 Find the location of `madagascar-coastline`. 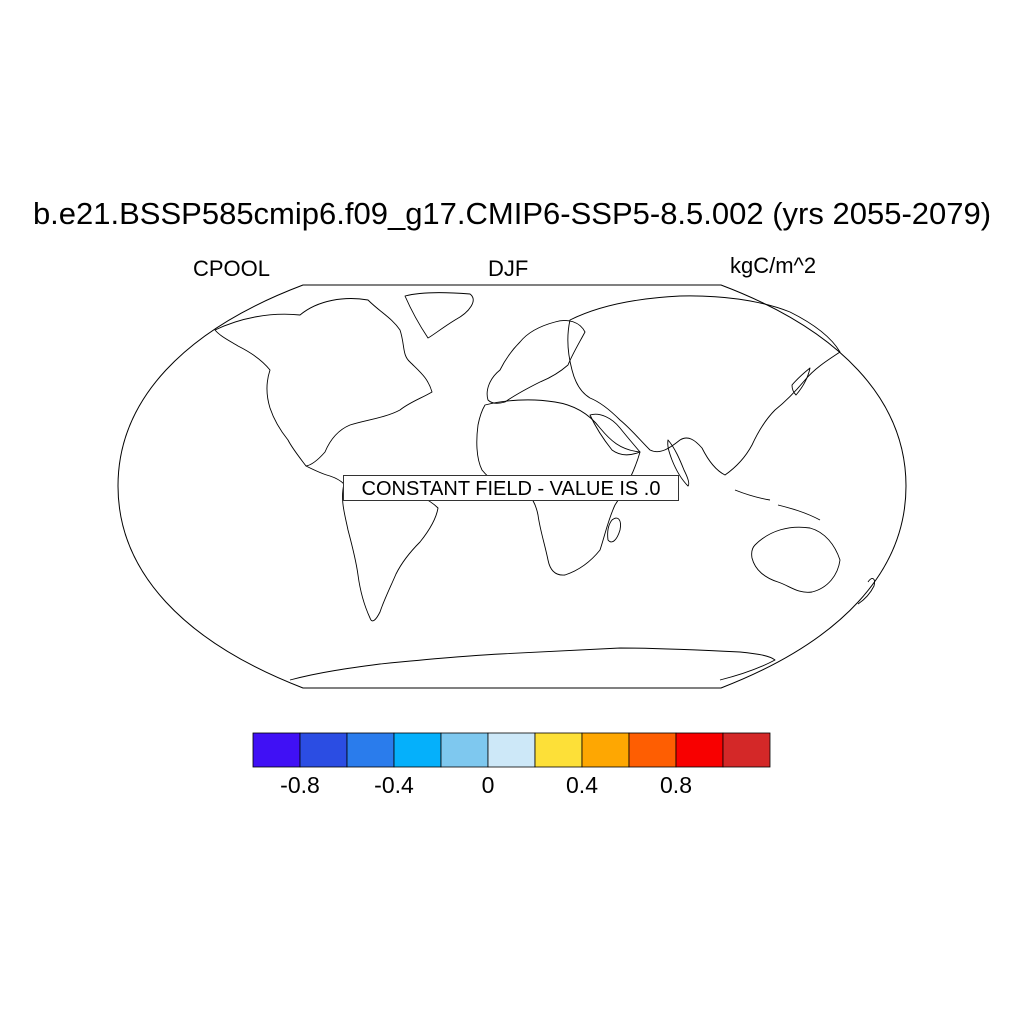

madagascar-coastline is located at coordinates (614, 530).